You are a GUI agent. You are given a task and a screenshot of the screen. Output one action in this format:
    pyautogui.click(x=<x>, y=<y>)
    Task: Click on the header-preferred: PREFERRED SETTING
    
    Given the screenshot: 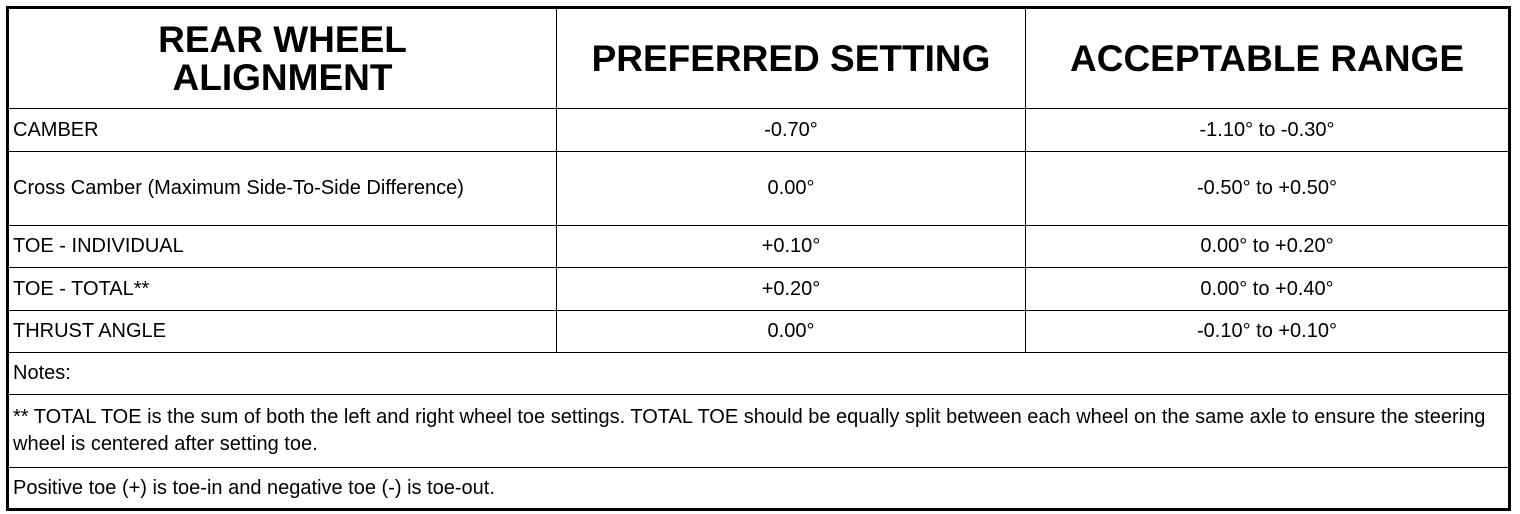 What is the action you would take?
    pyautogui.click(x=791, y=58)
    